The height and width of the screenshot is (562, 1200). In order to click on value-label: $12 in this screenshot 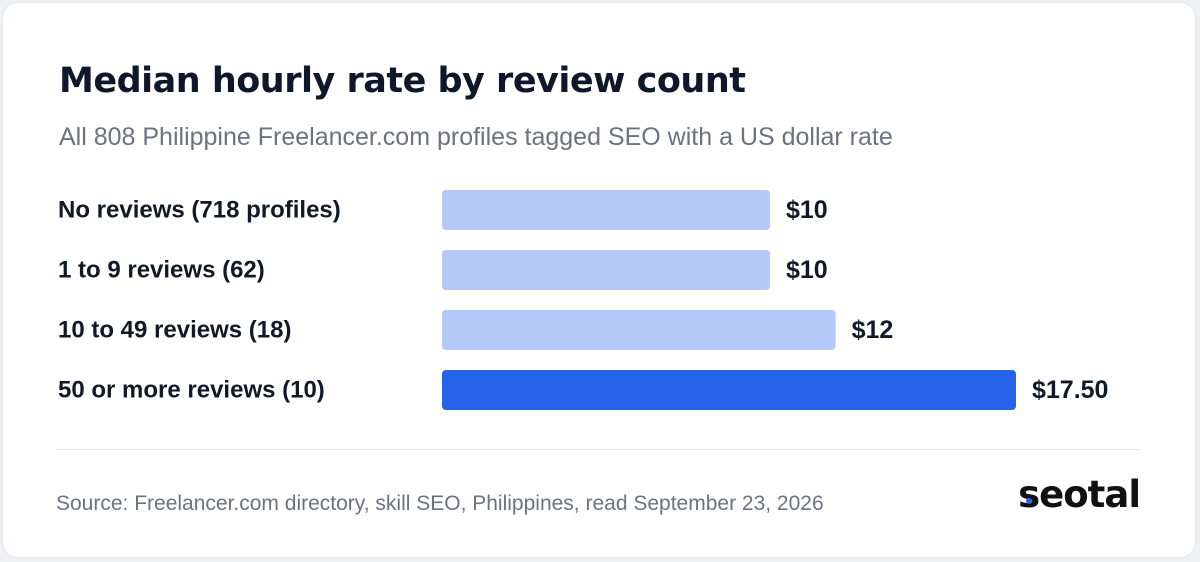, I will do `click(873, 330)`.